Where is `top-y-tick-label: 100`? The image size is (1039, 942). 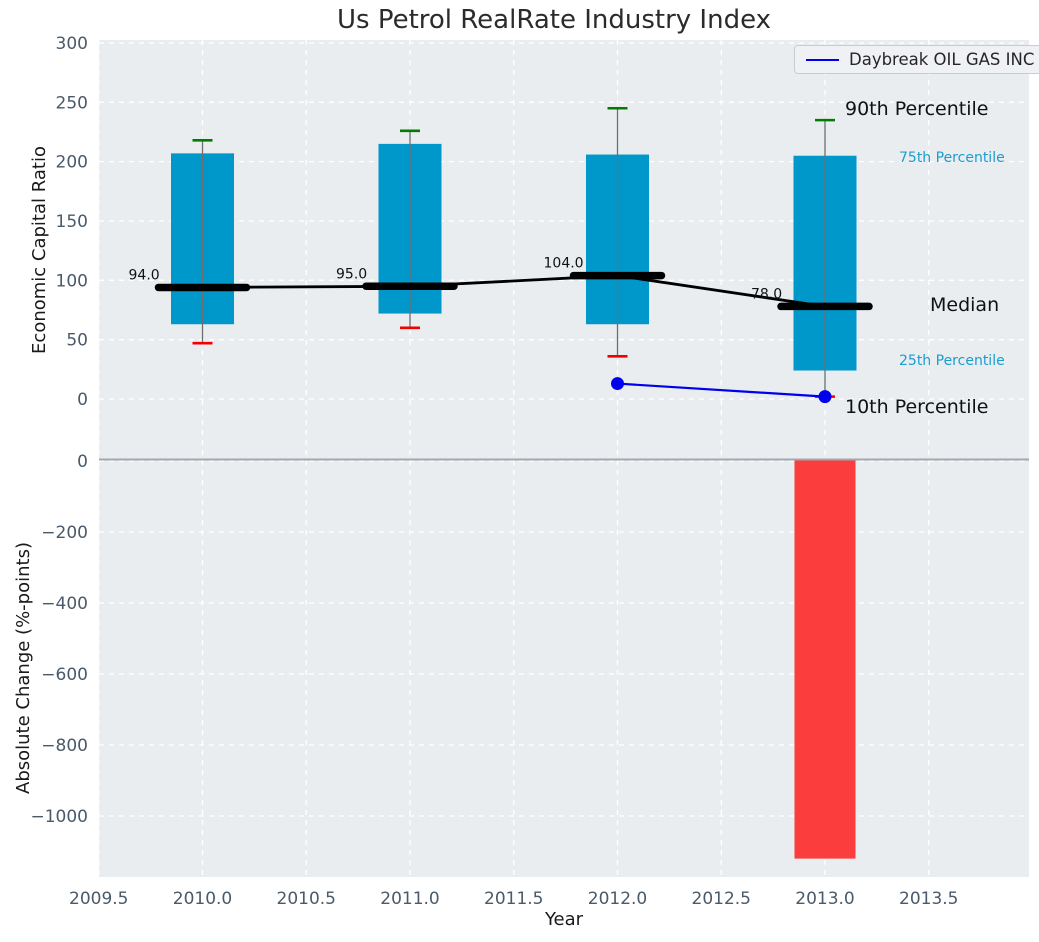
top-y-tick-label: 100 is located at coordinates (72, 281).